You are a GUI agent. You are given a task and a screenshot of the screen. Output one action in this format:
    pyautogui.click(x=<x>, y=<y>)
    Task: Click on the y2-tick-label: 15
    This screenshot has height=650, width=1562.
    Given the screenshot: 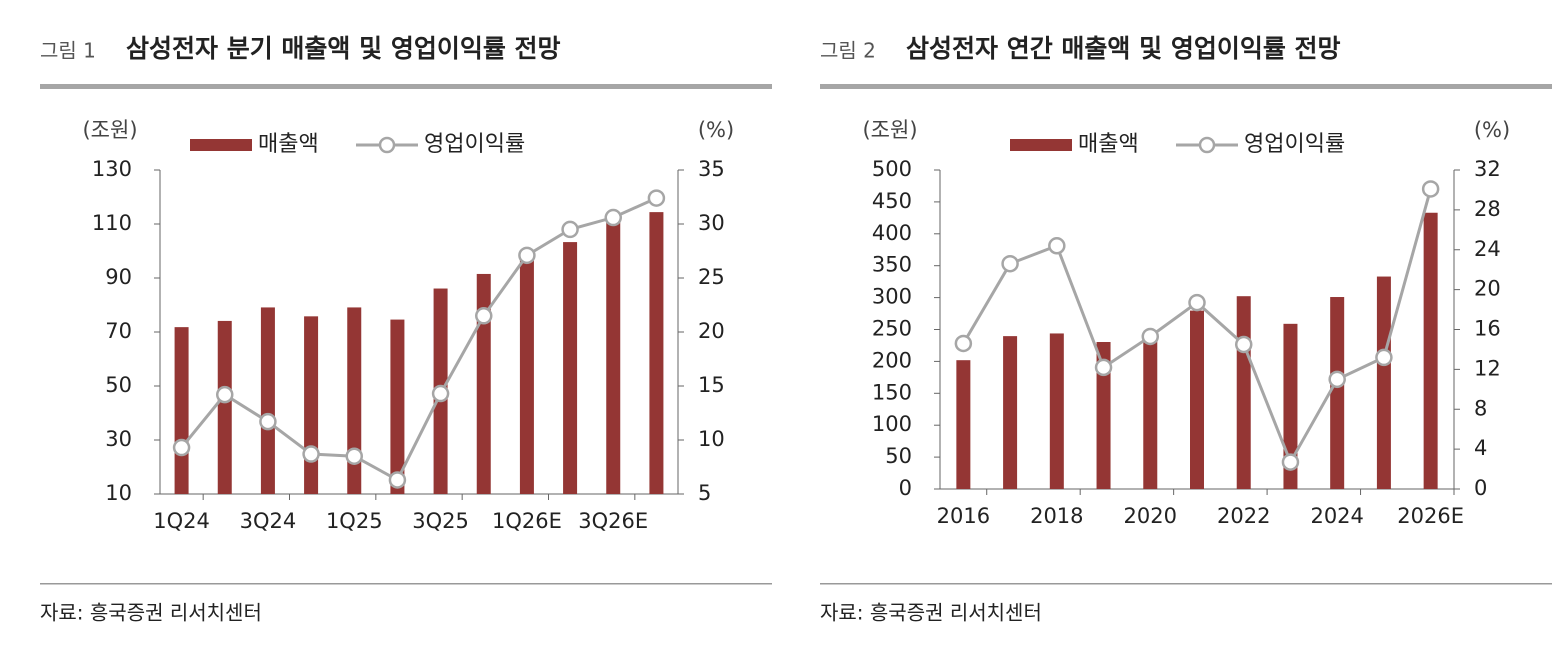 What is the action you would take?
    pyautogui.click(x=711, y=385)
    